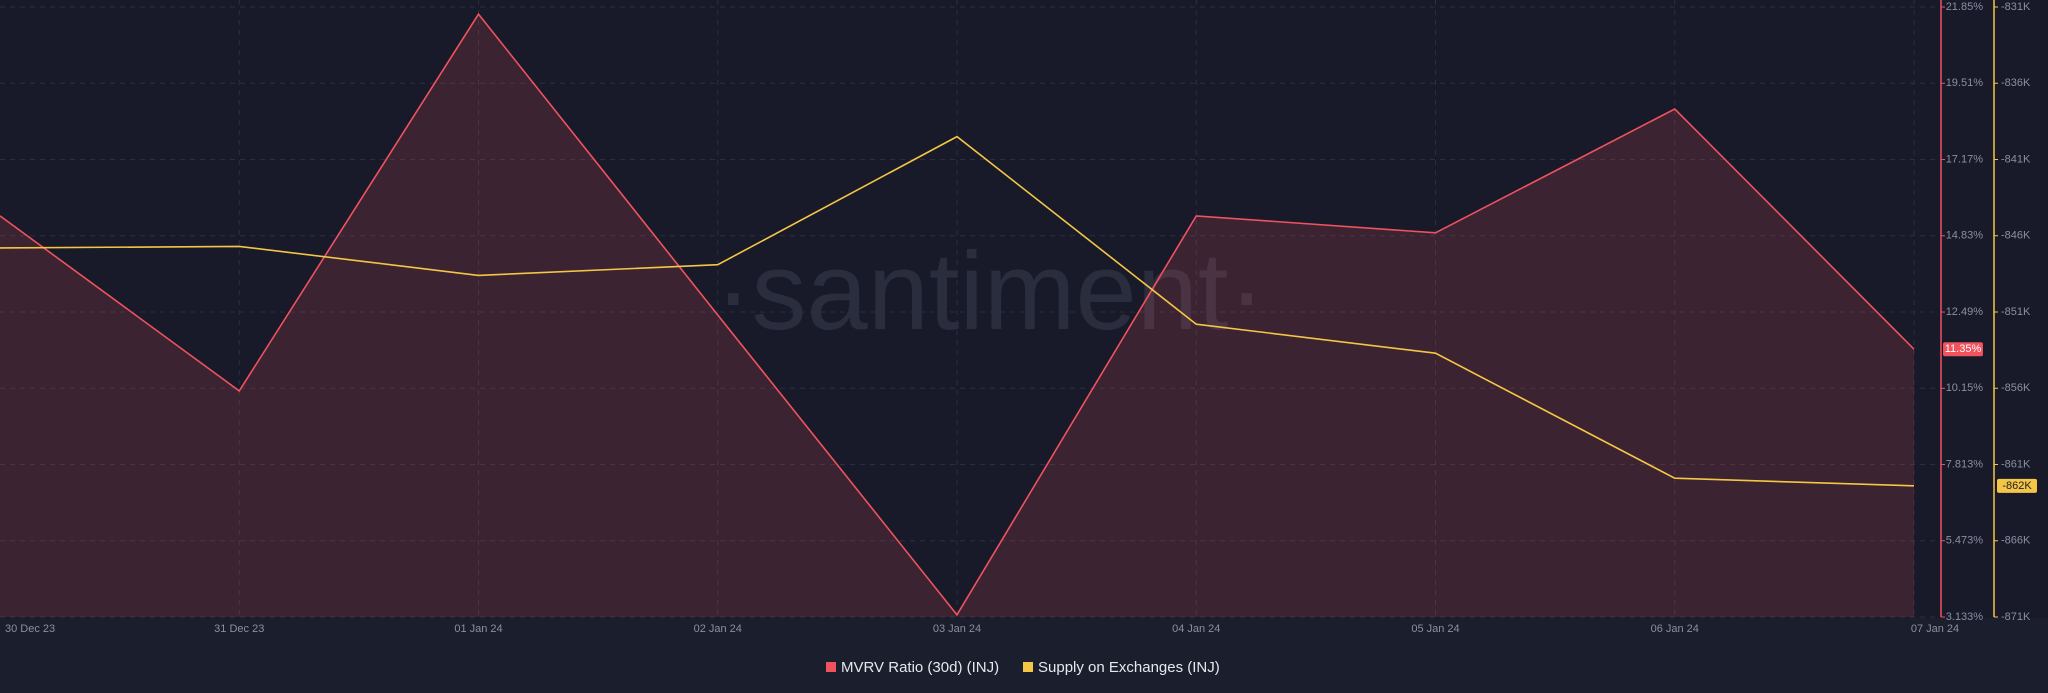 The image size is (2048, 693). Describe the element at coordinates (1965, 7) in the screenshot. I see `y-tick-label: 21.85%` at that location.